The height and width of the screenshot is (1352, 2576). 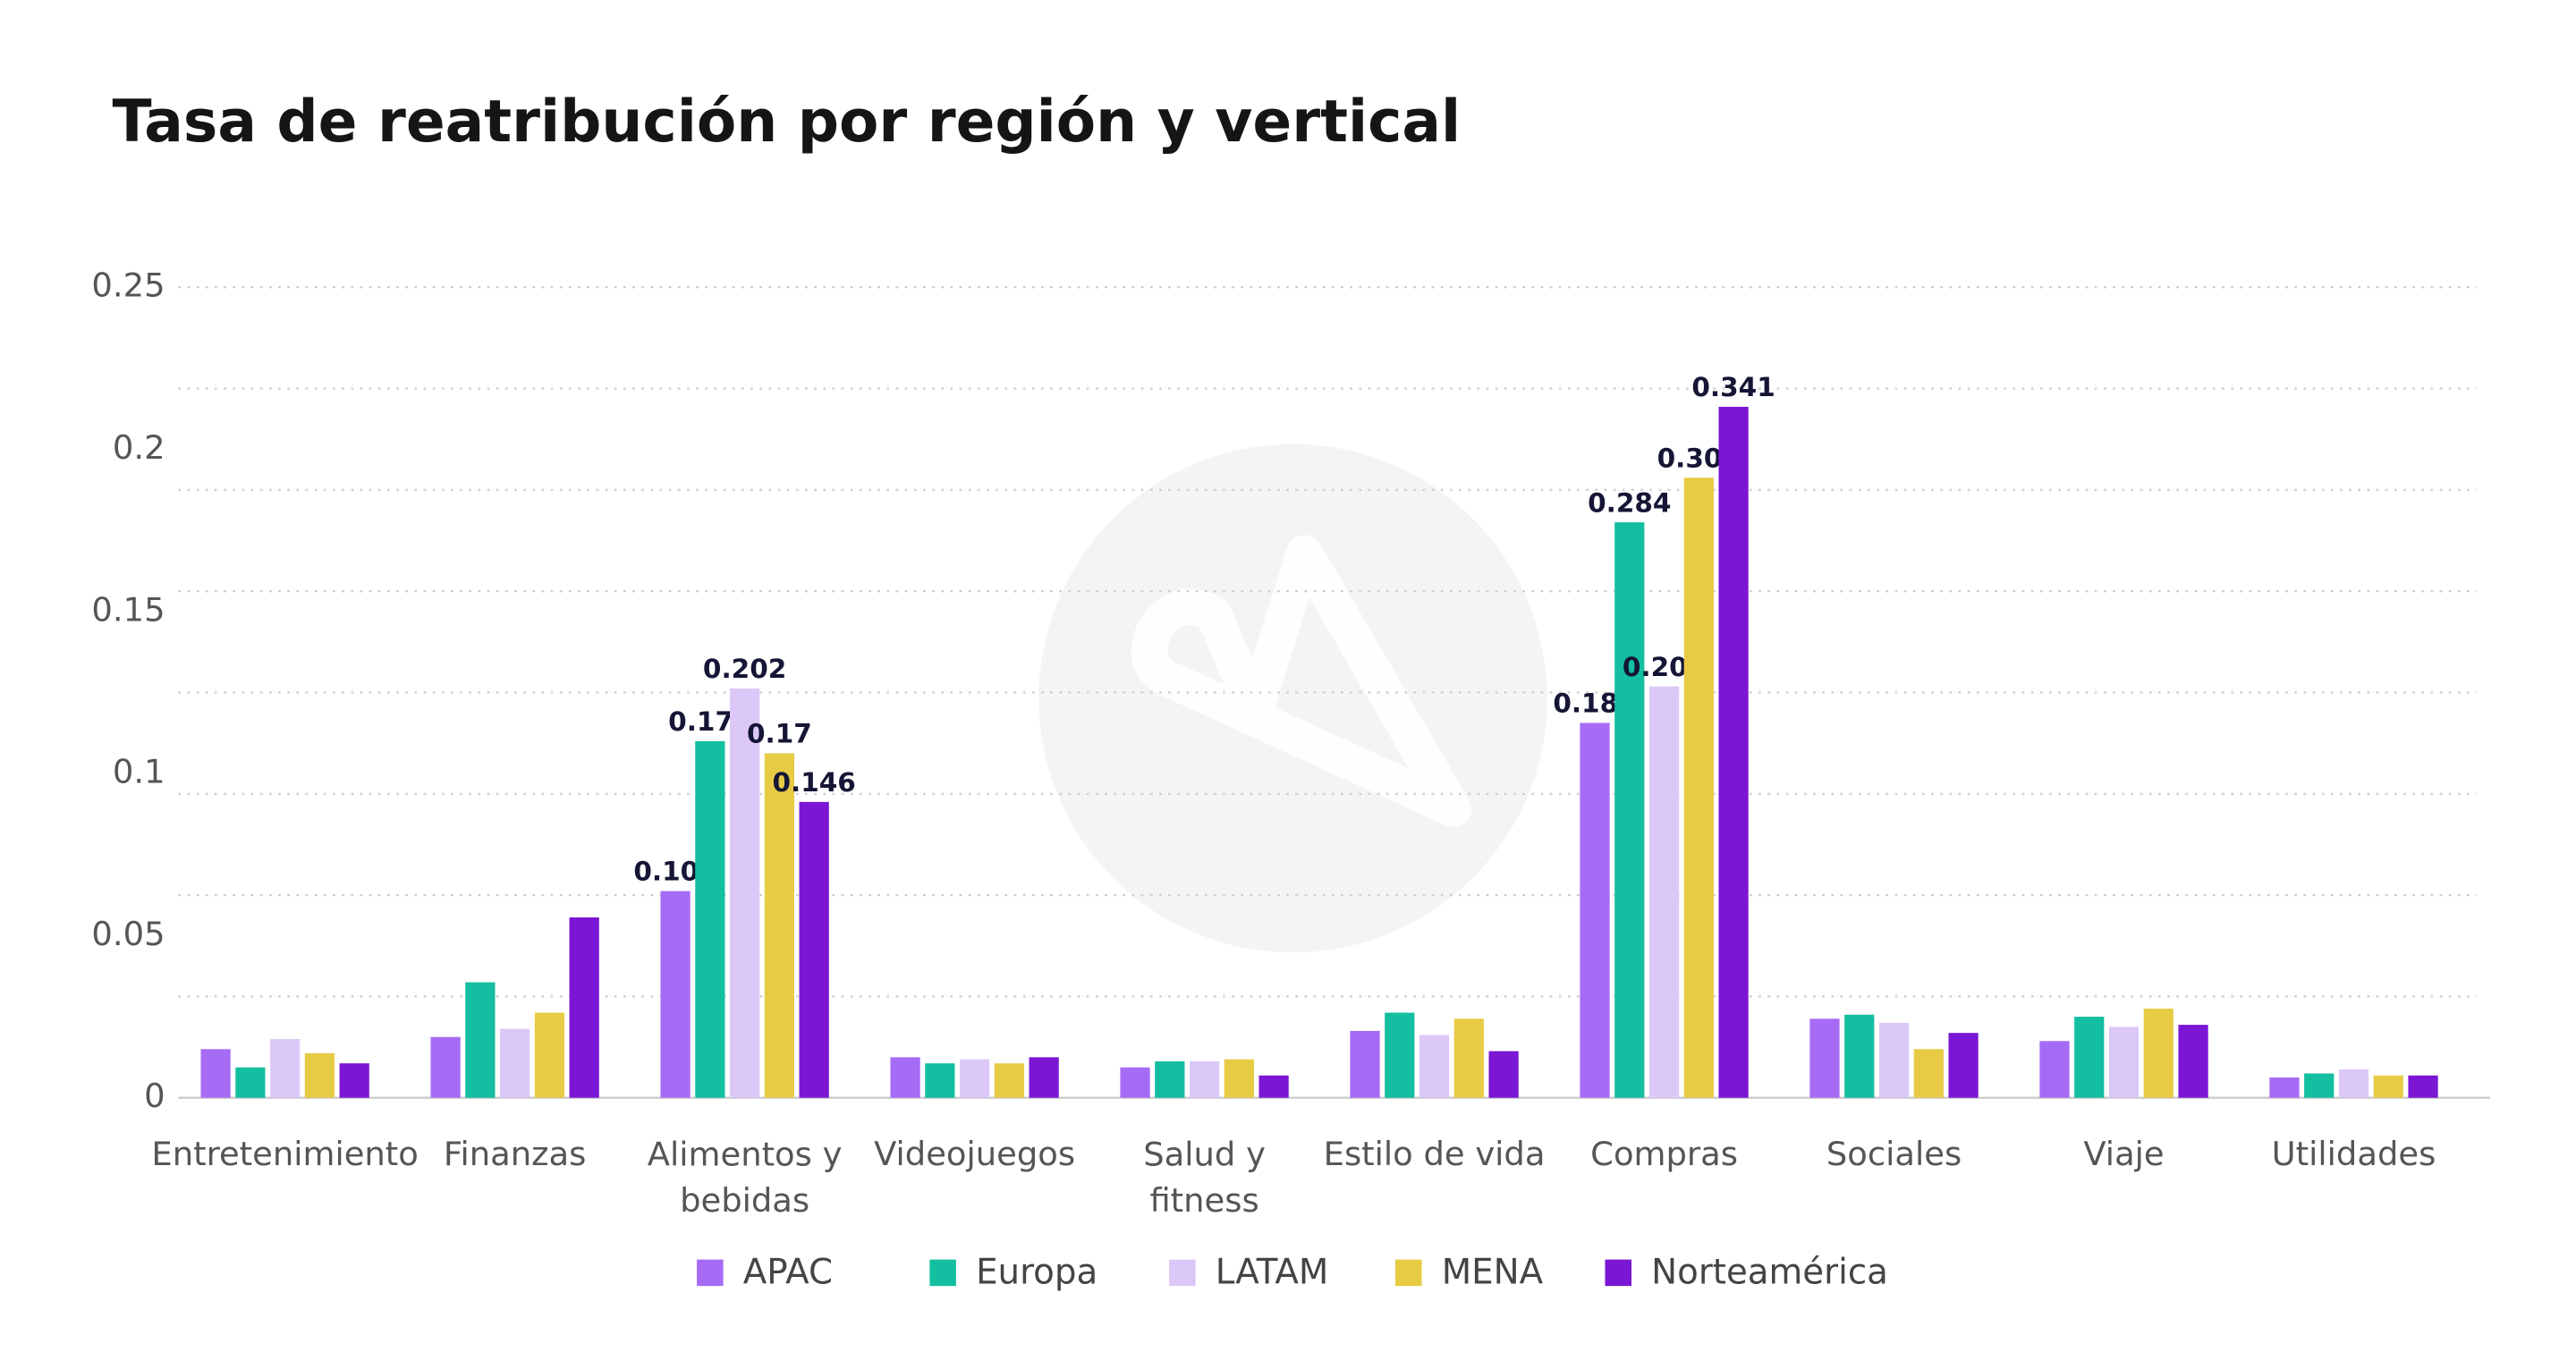 What do you see at coordinates (788, 1273) in the screenshot?
I see `legend-label: APAC` at bounding box center [788, 1273].